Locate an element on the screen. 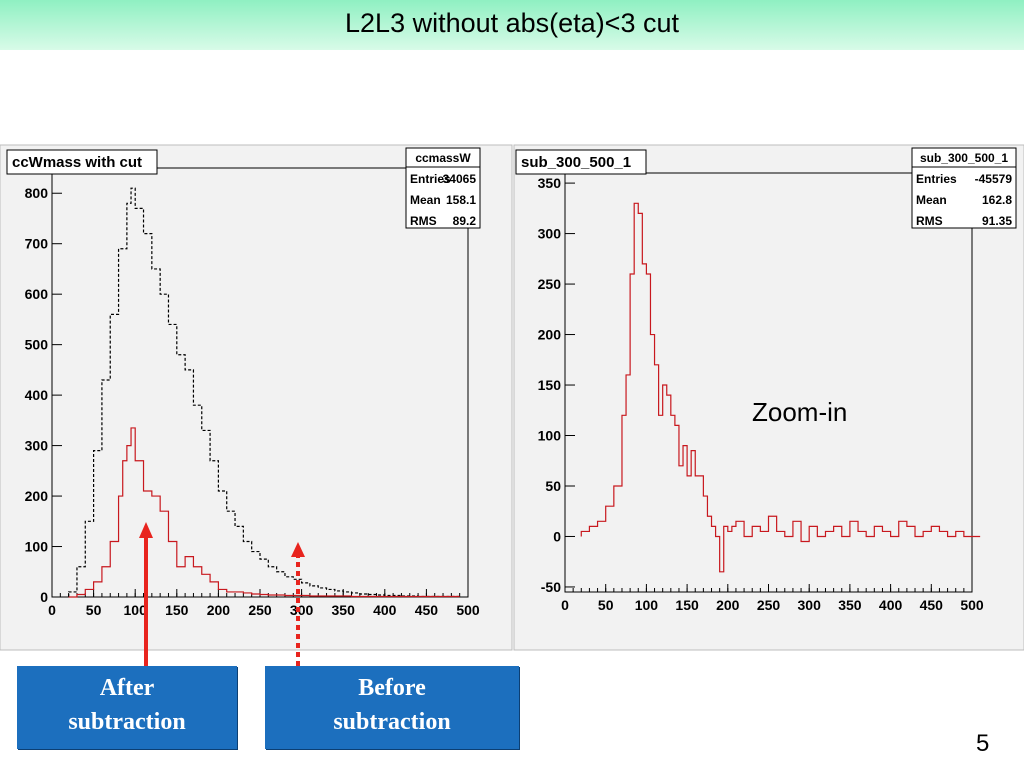  after-callout-line-1: After is located at coordinates (127, 688).